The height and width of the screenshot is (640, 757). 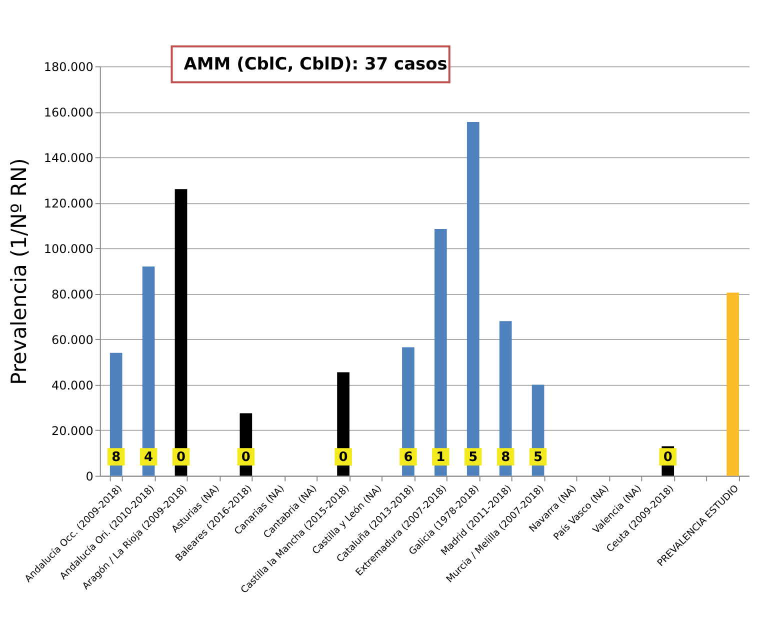 I want to click on y-tick-label: 100.000, so click(x=69, y=249).